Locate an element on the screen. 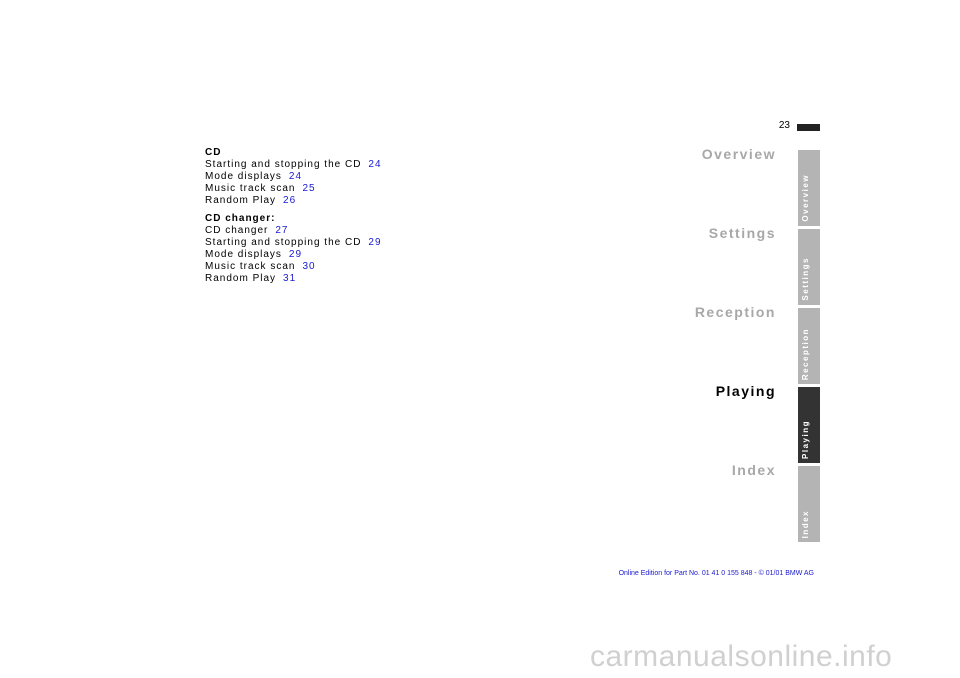  tab-label: Settings is located at coordinates (805, 279).